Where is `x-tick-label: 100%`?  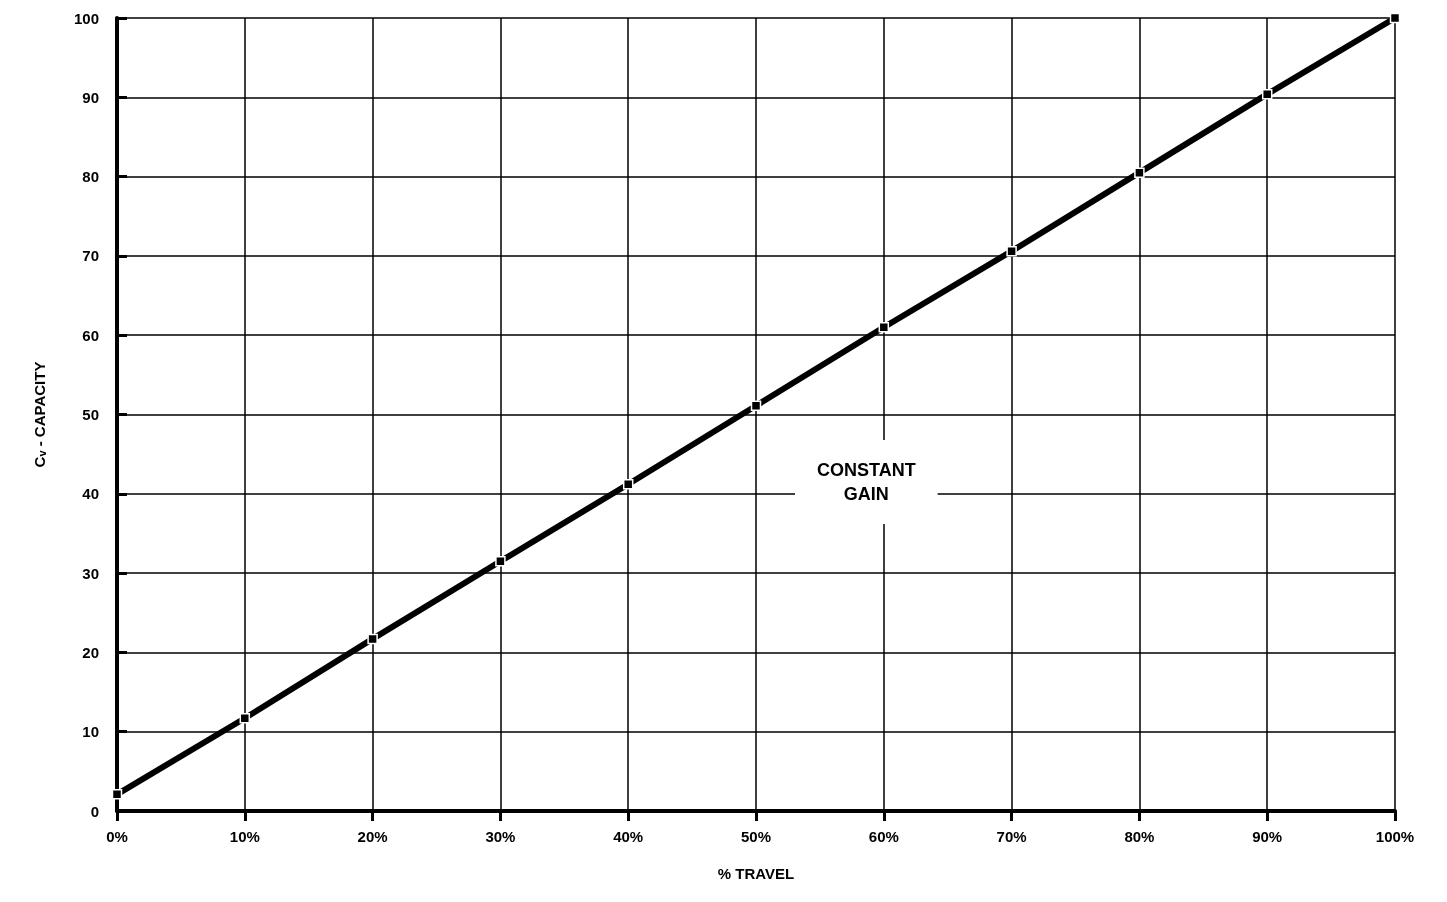
x-tick-label: 100% is located at coordinates (1395, 836).